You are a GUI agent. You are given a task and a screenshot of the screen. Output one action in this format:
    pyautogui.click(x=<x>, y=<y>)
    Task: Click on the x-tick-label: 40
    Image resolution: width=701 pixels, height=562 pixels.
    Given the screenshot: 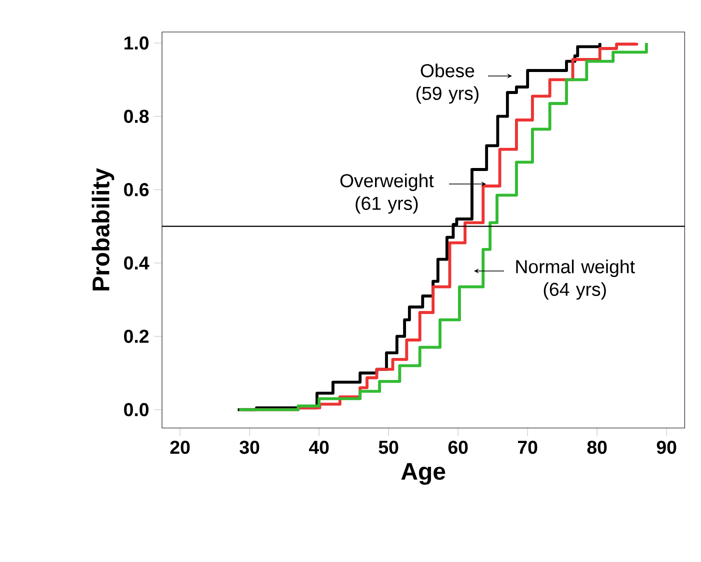 What is the action you would take?
    pyautogui.click(x=318, y=447)
    